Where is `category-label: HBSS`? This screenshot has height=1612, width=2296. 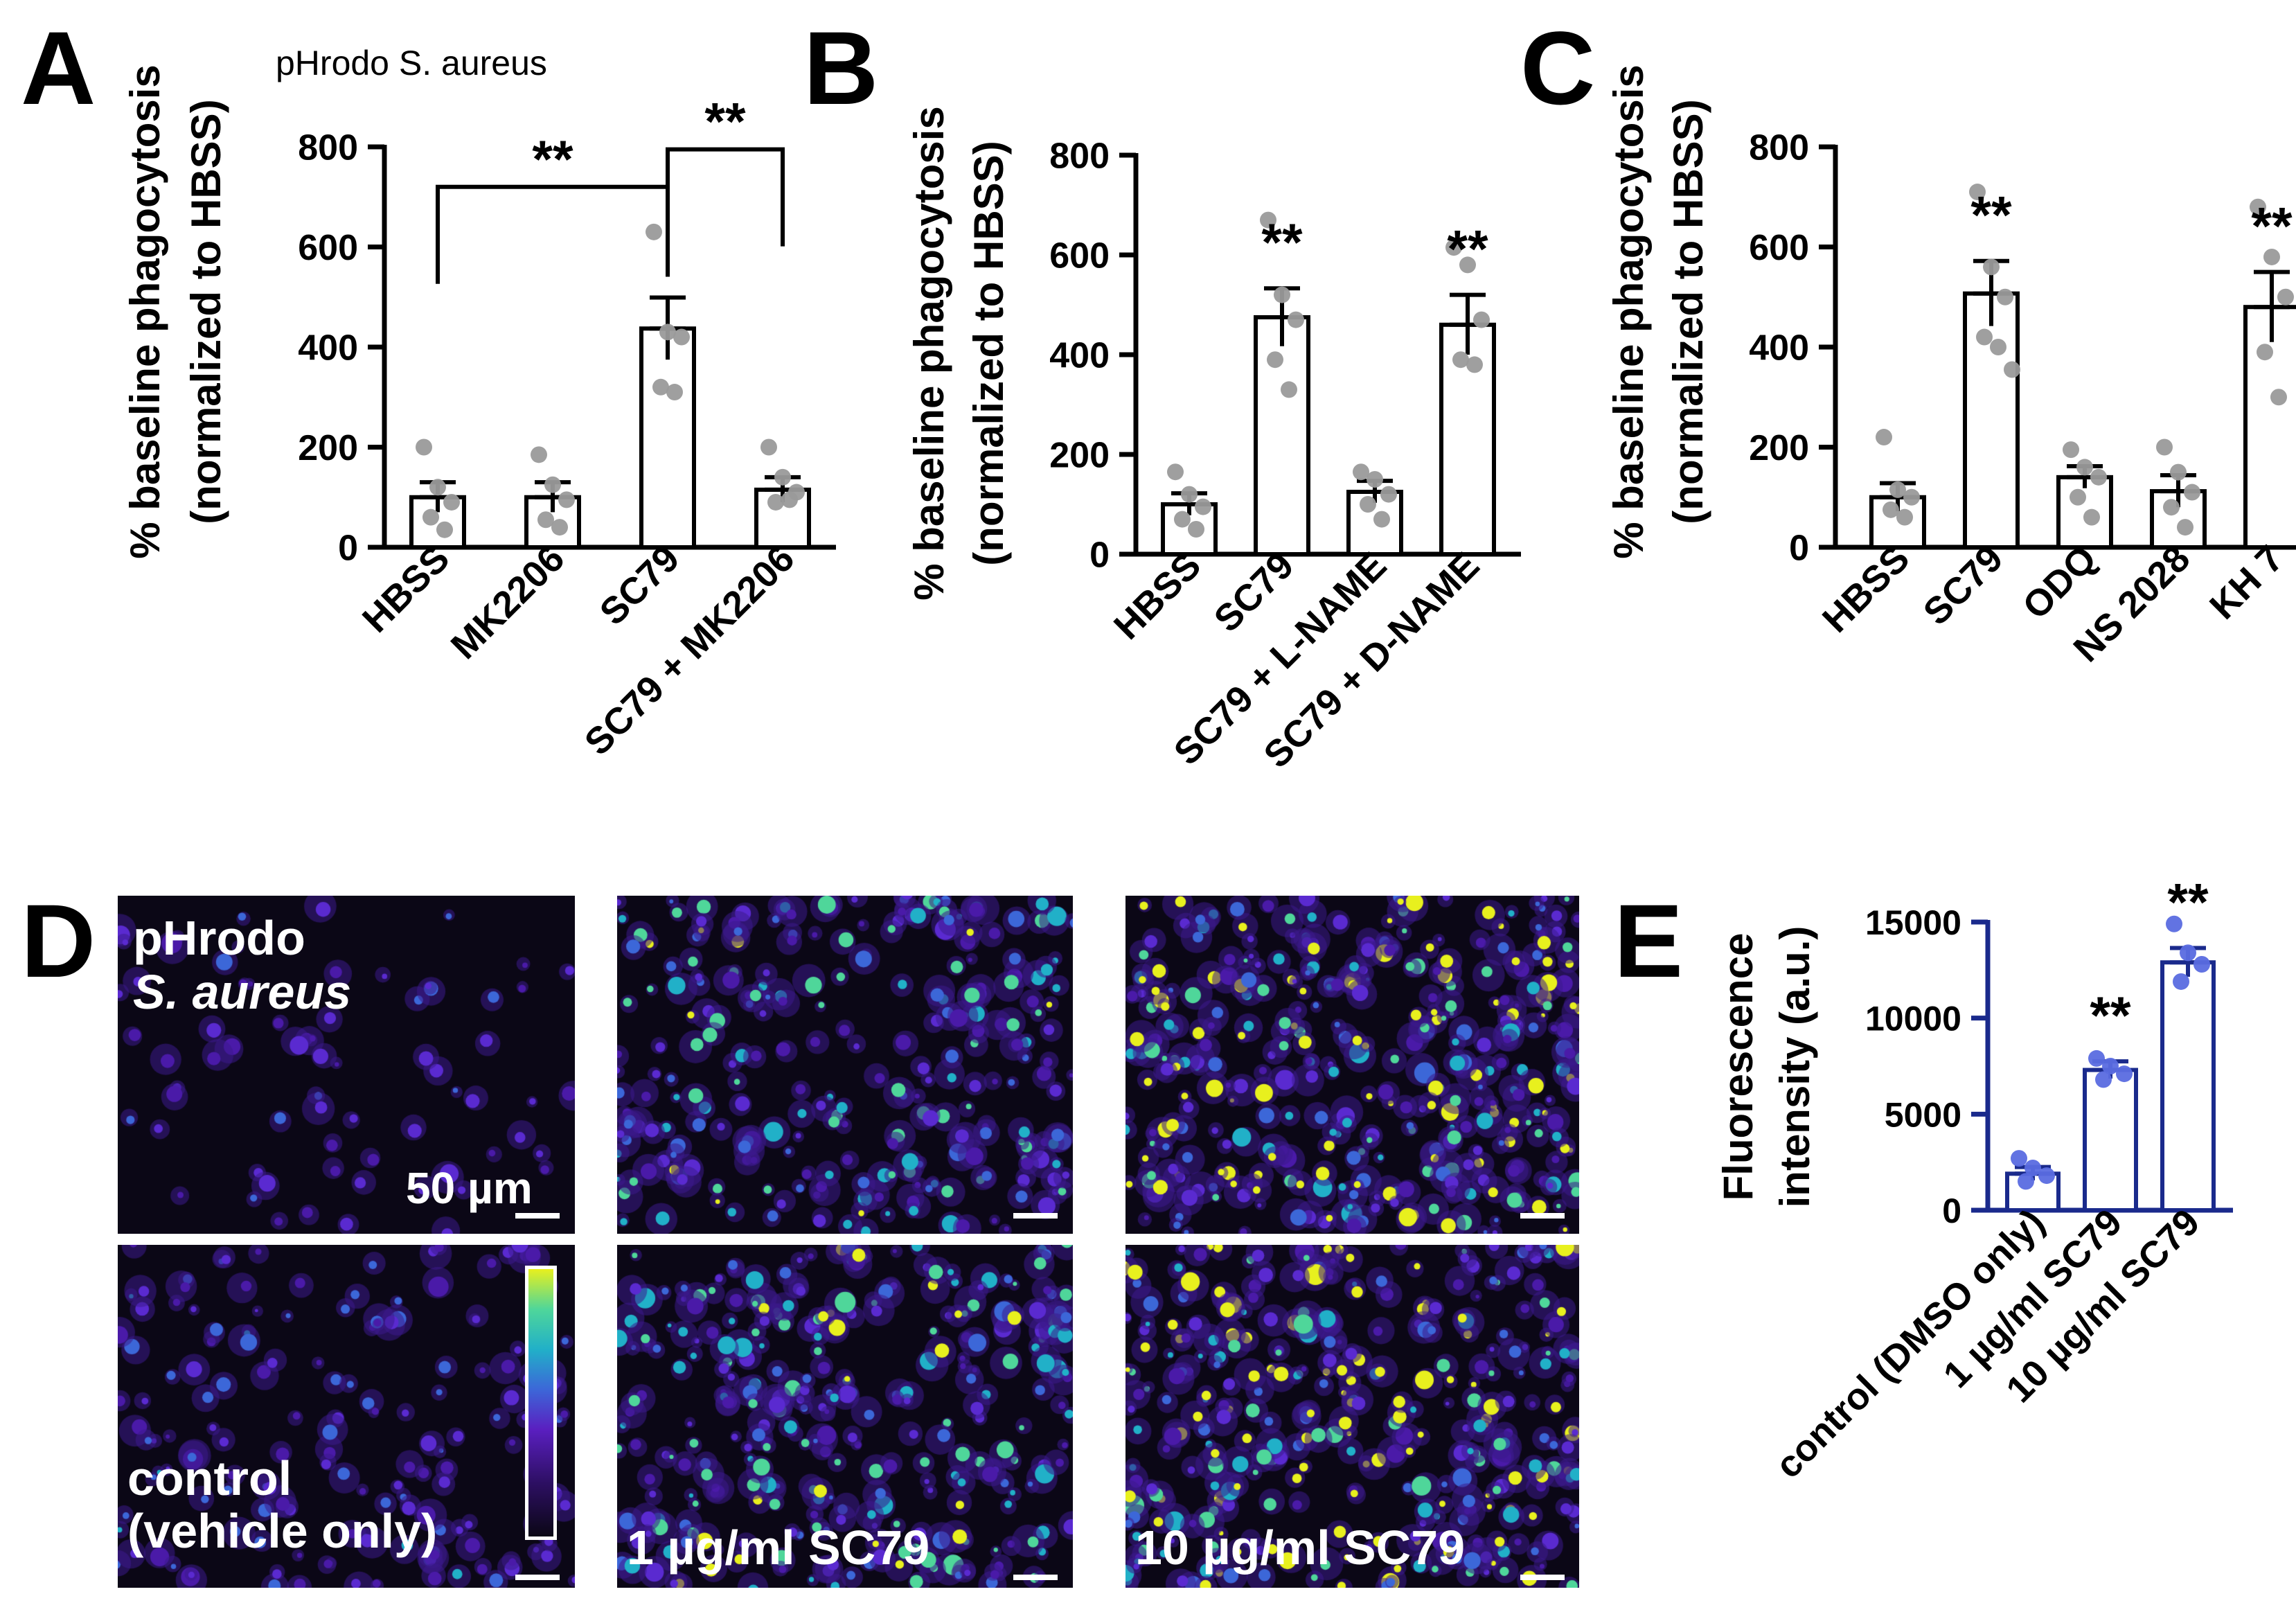 category-label: HBSS is located at coordinates (1157, 596).